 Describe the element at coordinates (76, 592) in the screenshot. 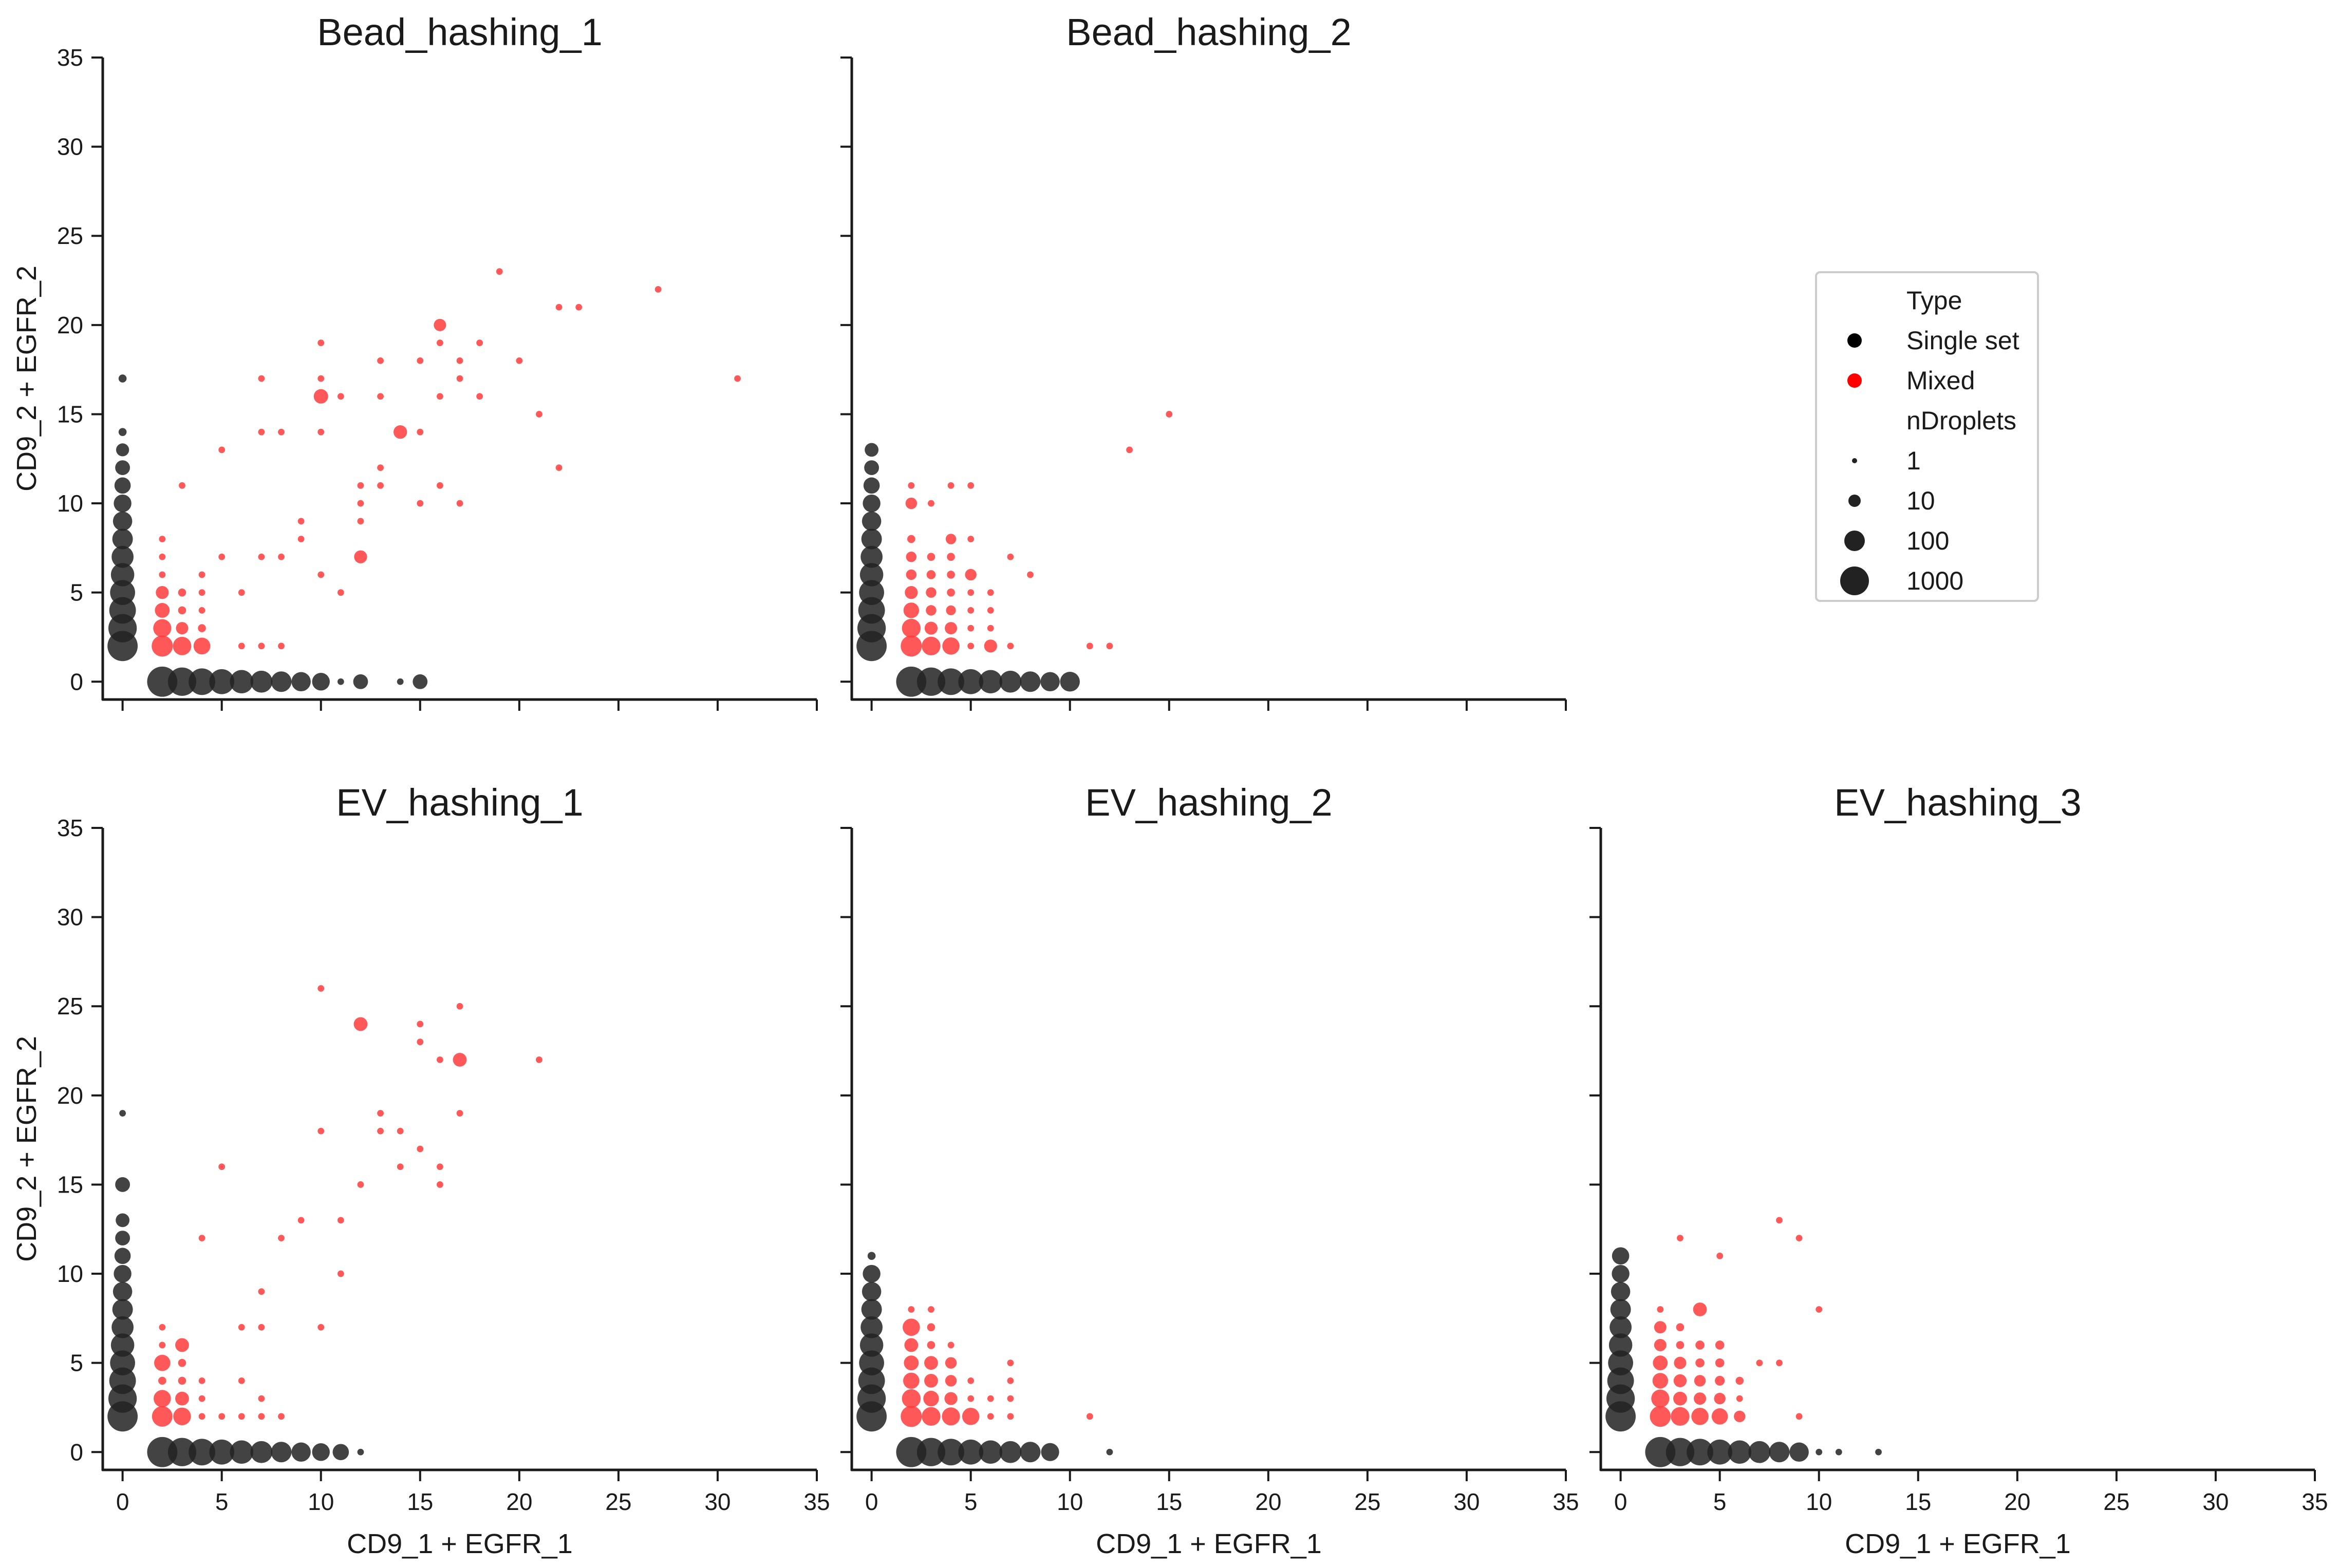

I see `y-tick-label: 5` at that location.